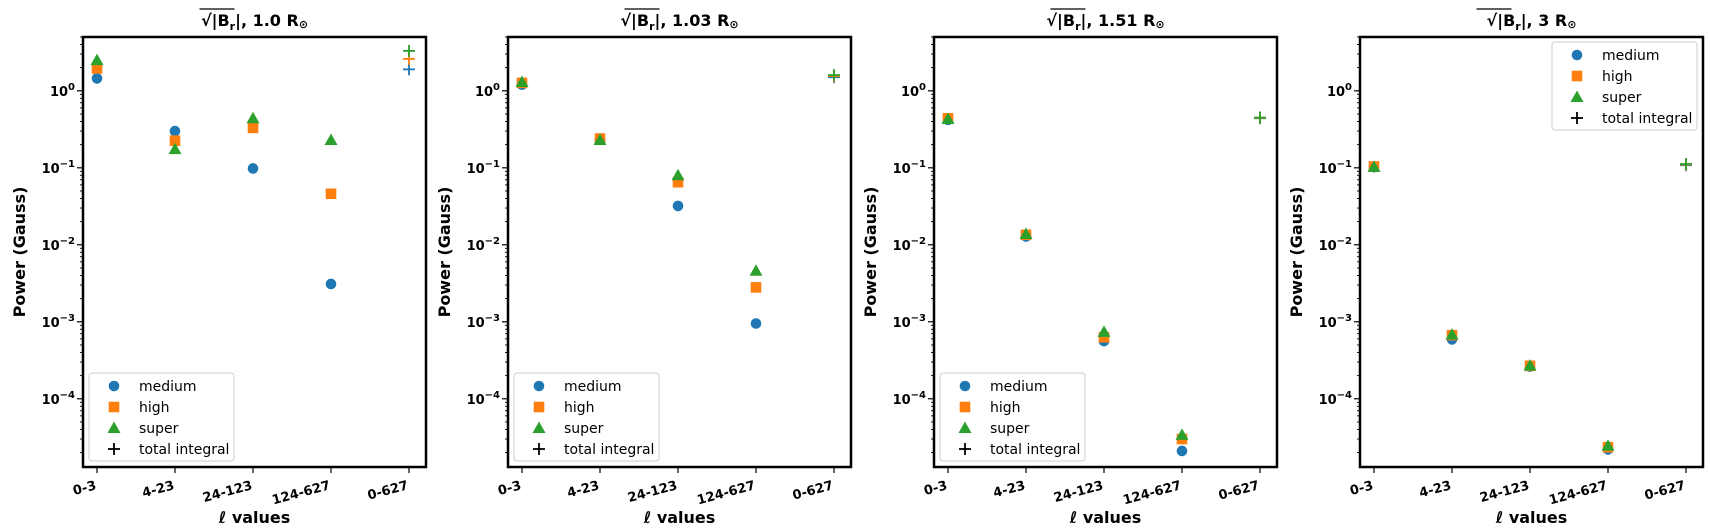 Image resolution: width=1710 pixels, height=531 pixels. What do you see at coordinates (254, 22) in the screenshot?
I see `chart-title: √|Br|, 1.0 R⊙` at bounding box center [254, 22].